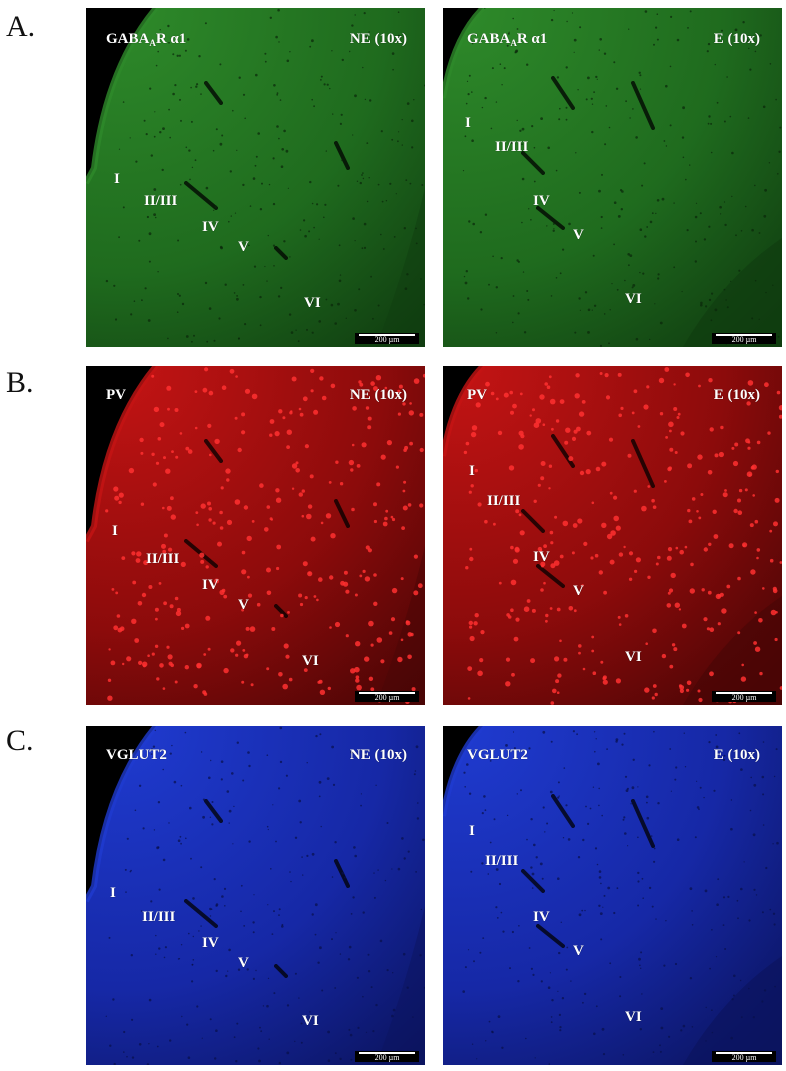 This screenshot has width=786, height=1071. I want to click on micrograph-panel-b-e: PV E (10x) I II/III IV V VI 200 µm, so click(612, 535).